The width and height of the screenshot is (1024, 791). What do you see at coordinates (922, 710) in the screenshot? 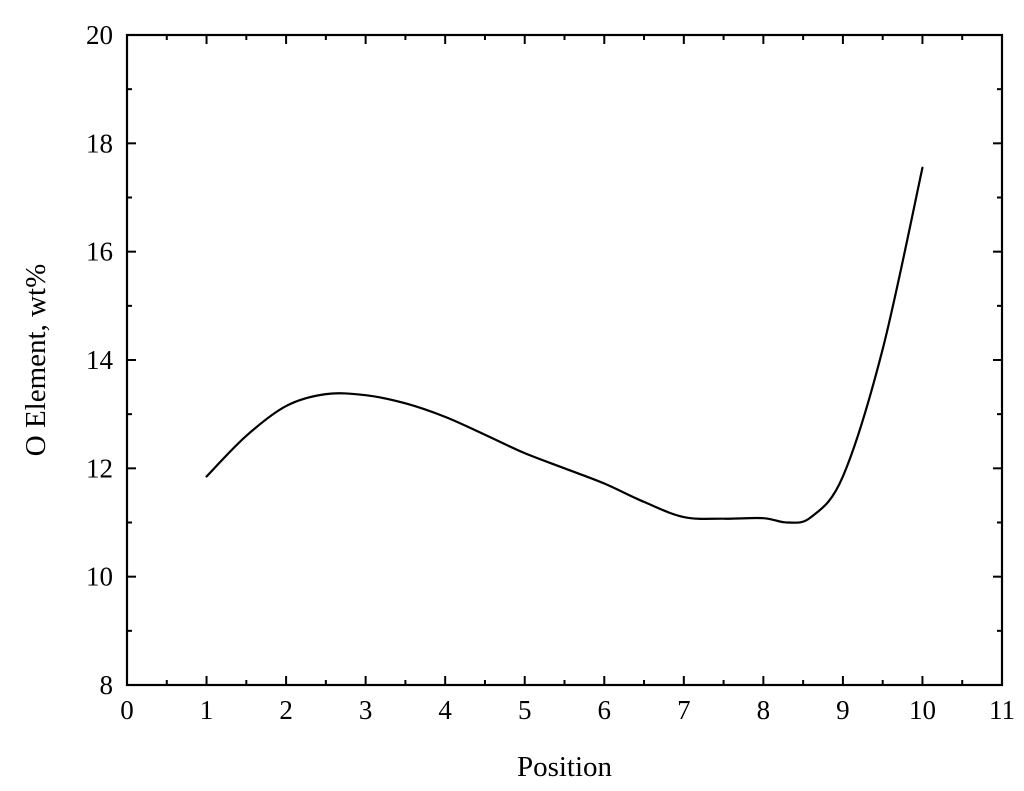
I see `x-tick-label: 10` at bounding box center [922, 710].